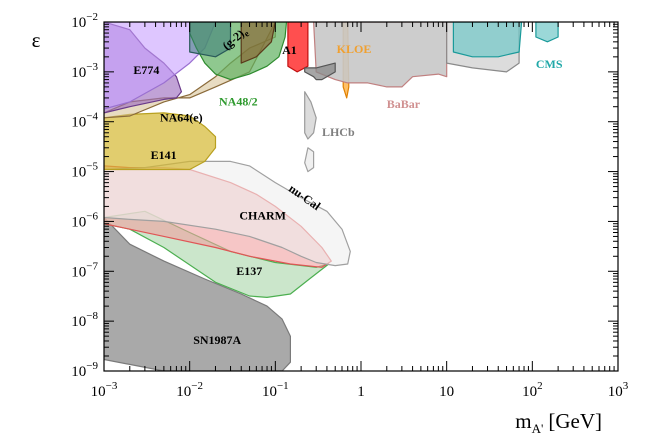  I want to click on x-tick-label: 10, so click(446, 392).